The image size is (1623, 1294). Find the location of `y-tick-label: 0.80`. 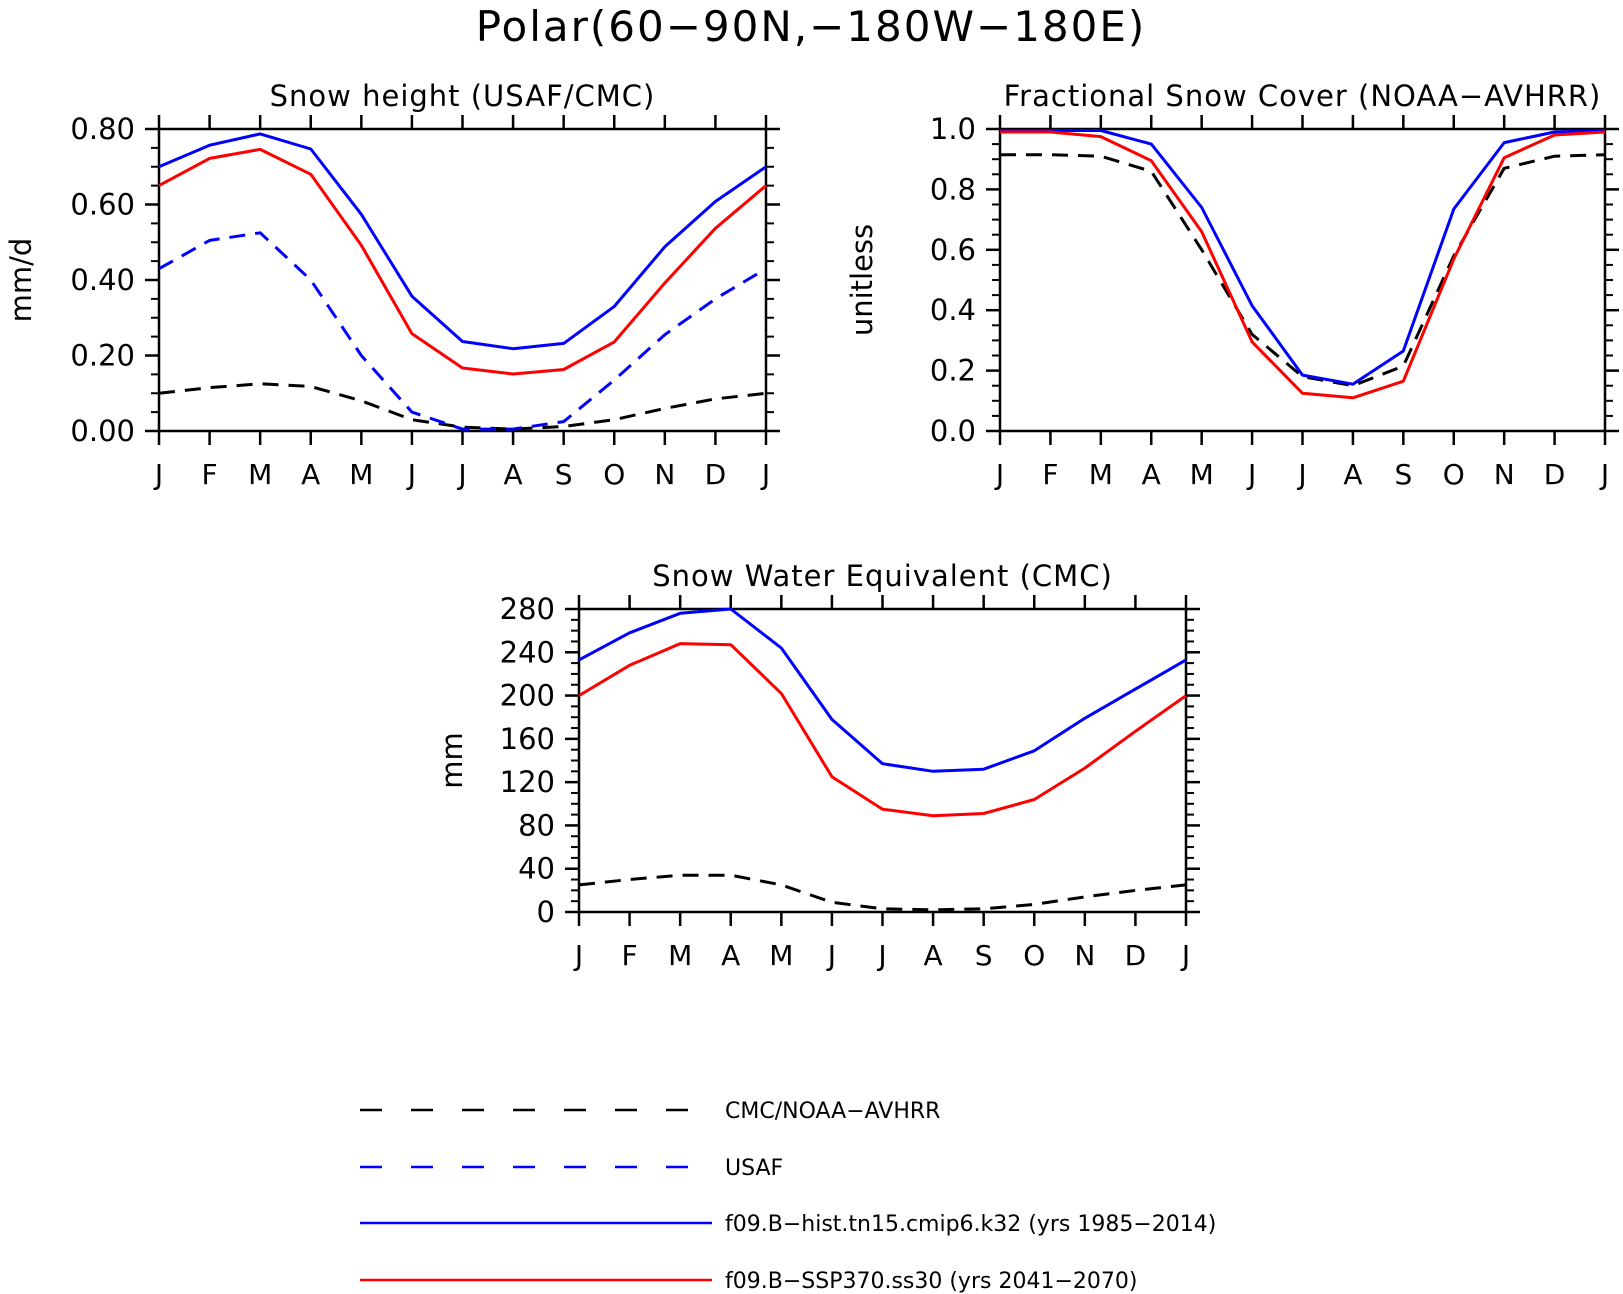

y-tick-label: 0.80 is located at coordinates (102, 129).